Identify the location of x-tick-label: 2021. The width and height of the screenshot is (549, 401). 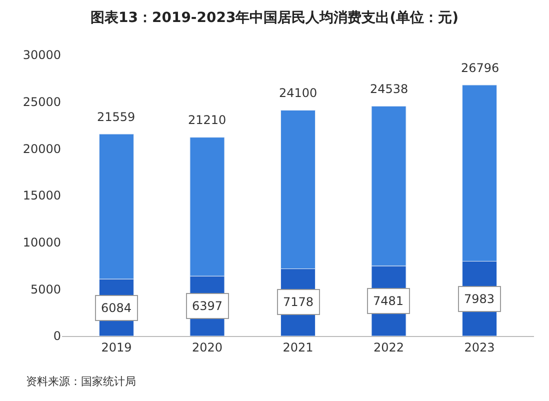
(298, 347).